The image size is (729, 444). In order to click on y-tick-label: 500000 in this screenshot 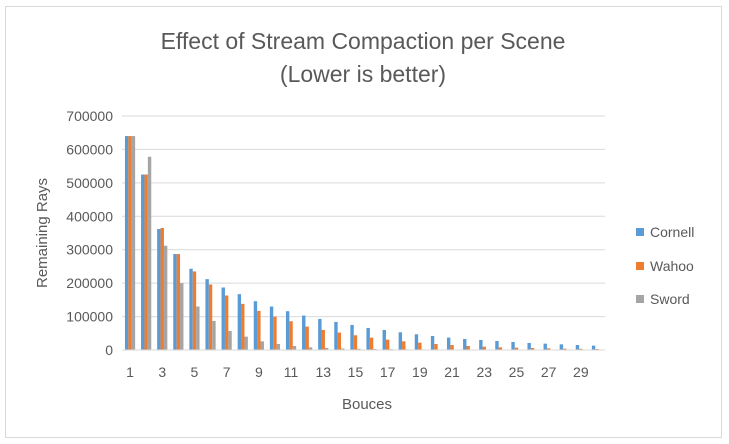, I will do `click(89, 183)`.